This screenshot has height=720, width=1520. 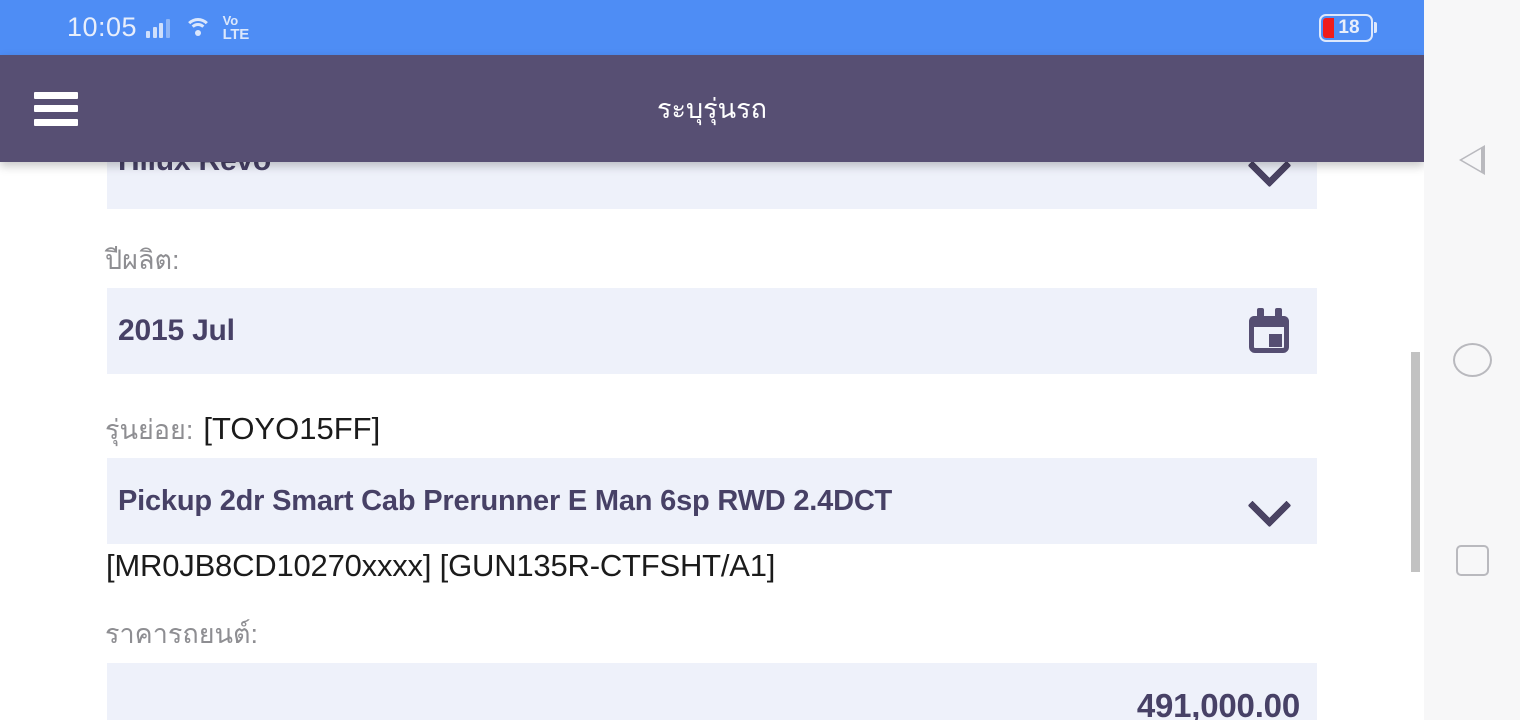 What do you see at coordinates (142, 260) in the screenshot?
I see `year-label: ปีผลิต:` at bounding box center [142, 260].